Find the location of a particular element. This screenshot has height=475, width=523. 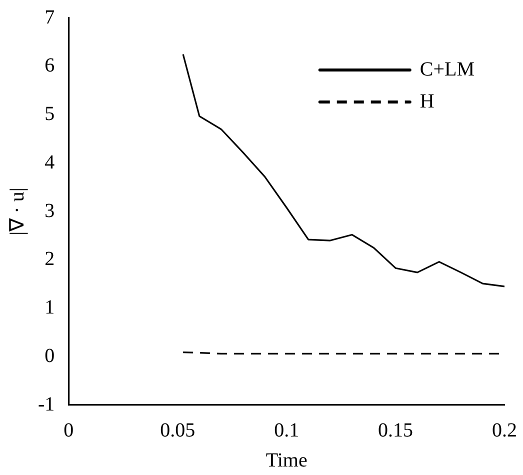

x-tick-label: 0 is located at coordinates (69, 430).